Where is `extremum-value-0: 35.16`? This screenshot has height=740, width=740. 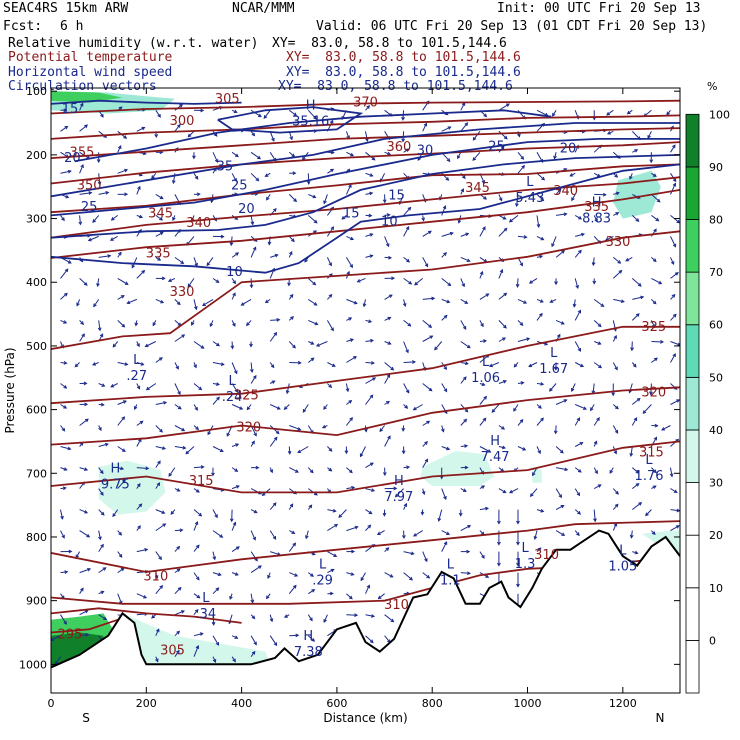 extremum-value-0: 35.16 is located at coordinates (310, 121).